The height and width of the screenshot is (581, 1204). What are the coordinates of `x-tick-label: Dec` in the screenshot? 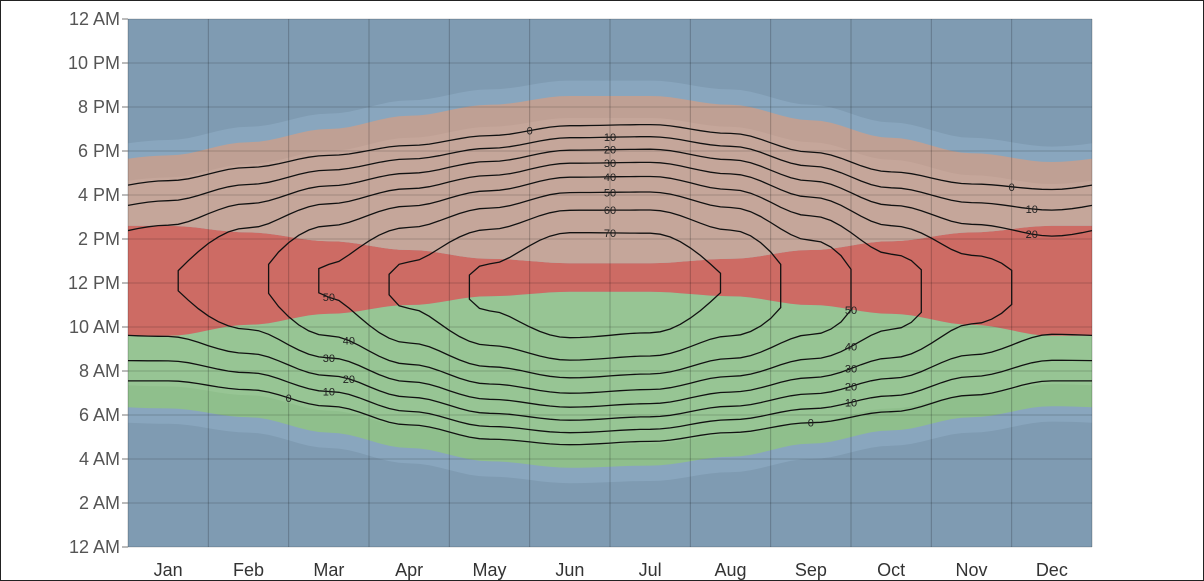 It's located at (1052, 570).